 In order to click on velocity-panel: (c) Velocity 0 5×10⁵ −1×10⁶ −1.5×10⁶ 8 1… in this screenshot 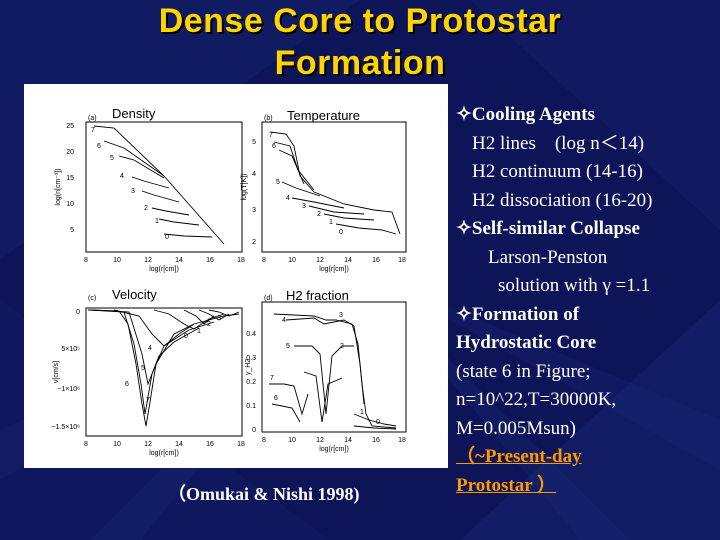, I will do `click(148, 372)`.